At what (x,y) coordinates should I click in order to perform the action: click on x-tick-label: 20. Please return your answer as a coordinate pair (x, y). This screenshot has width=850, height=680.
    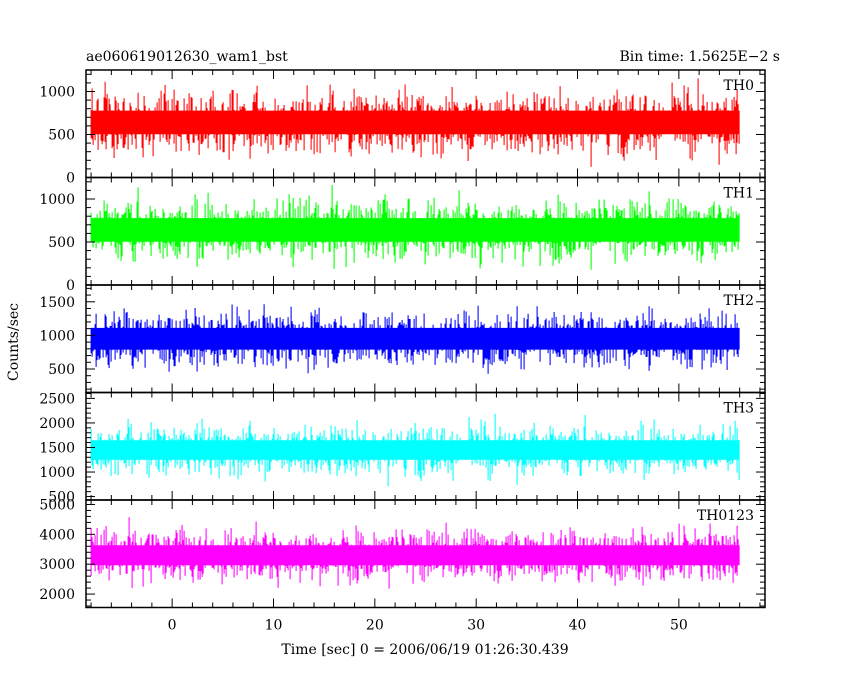
    Looking at the image, I should click on (375, 626).